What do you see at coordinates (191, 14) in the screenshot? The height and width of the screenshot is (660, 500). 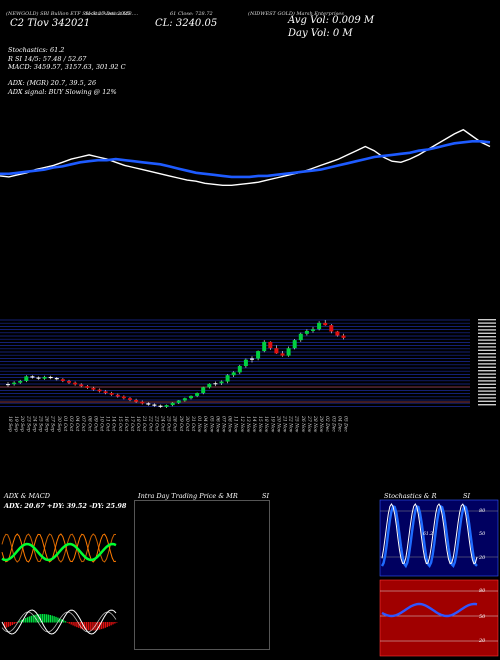 I see `header-line-1c: 61 Close: 728.72` at bounding box center [191, 14].